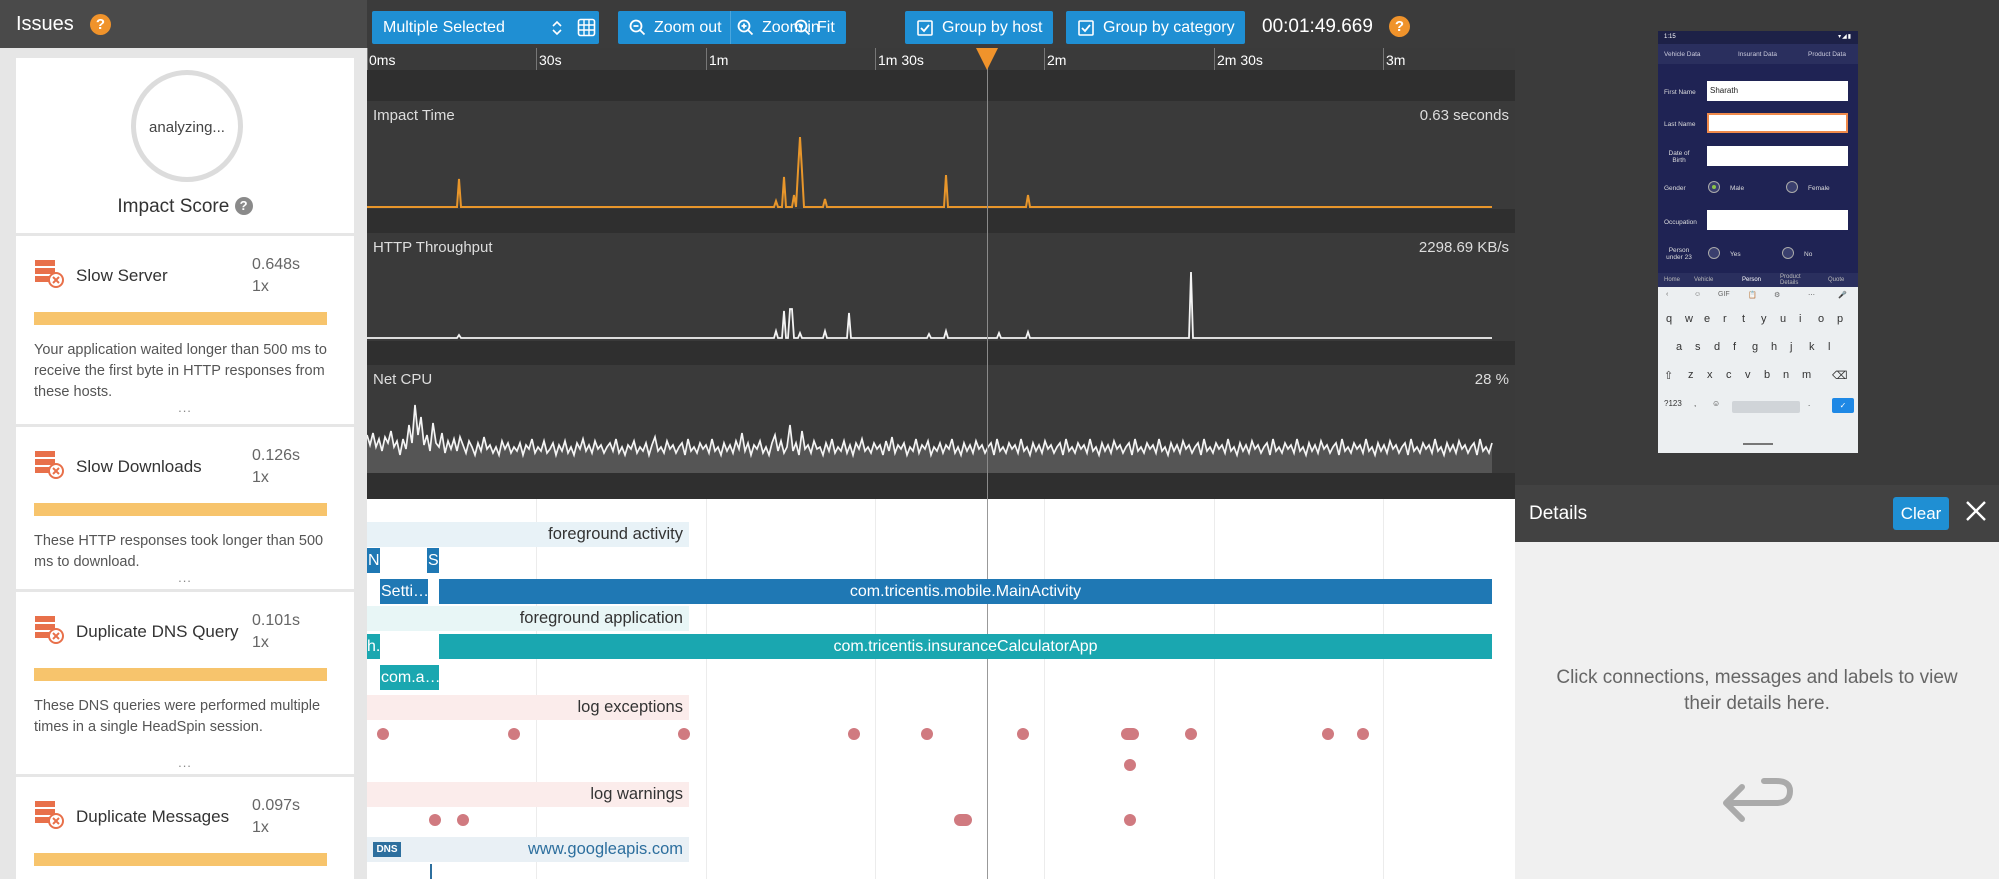 The height and width of the screenshot is (879, 1999). What do you see at coordinates (1717, 347) in the screenshot?
I see `key: d` at bounding box center [1717, 347].